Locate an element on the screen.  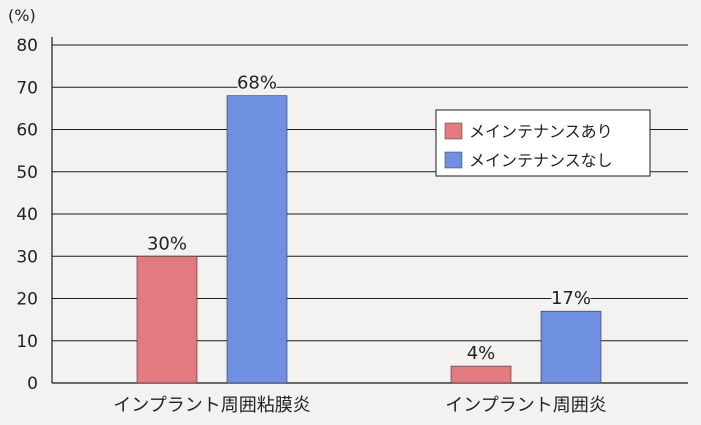
x-category-label: インプラント周囲粘膜炎 is located at coordinates (211, 405).